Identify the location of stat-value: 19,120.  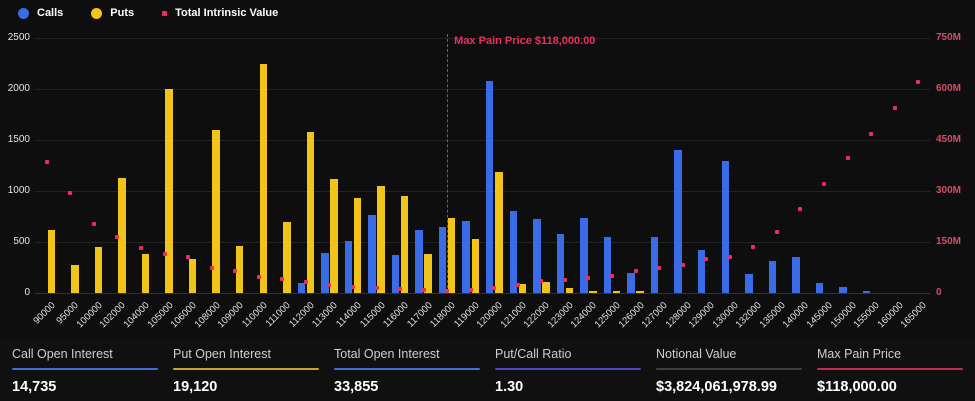
(195, 387).